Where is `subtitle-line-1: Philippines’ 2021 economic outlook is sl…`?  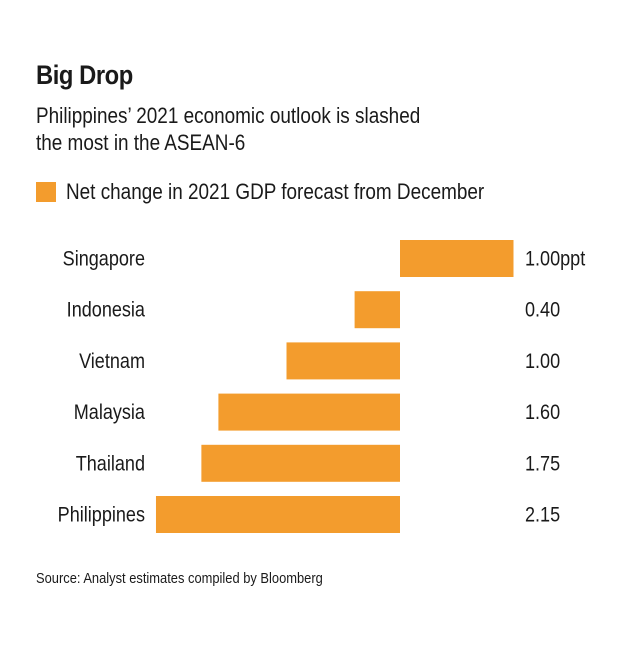
subtitle-line-1: Philippines’ 2021 economic outlook is sl… is located at coordinates (228, 115).